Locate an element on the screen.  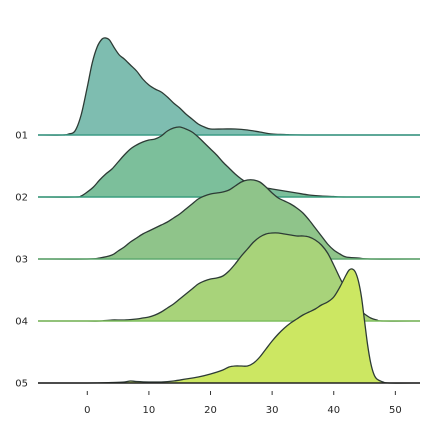
ridge-label-05: 05 is located at coordinates (21, 384).